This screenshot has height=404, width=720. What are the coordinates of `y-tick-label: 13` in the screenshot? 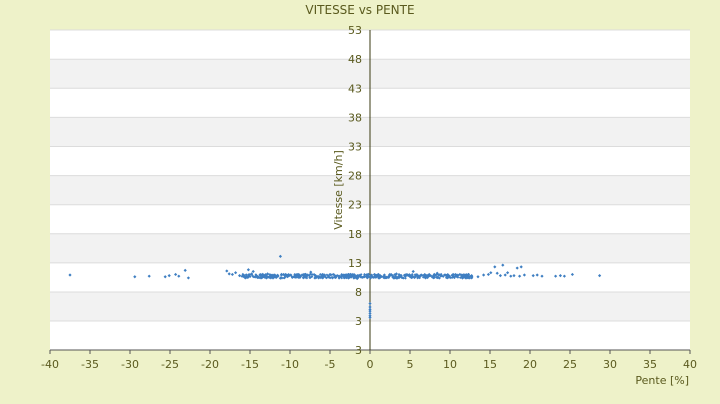 It's located at (355, 263).